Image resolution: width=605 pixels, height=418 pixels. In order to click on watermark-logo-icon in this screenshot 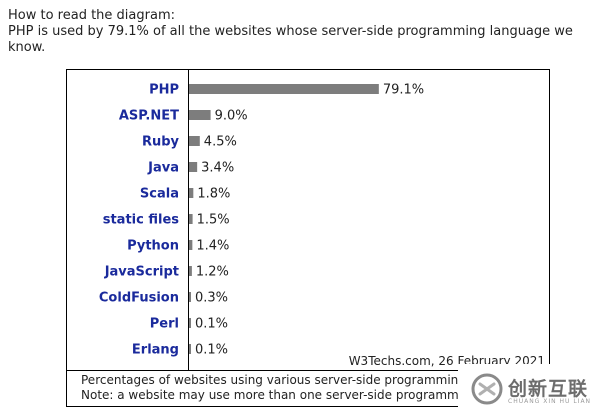, I will do `click(487, 389)`.